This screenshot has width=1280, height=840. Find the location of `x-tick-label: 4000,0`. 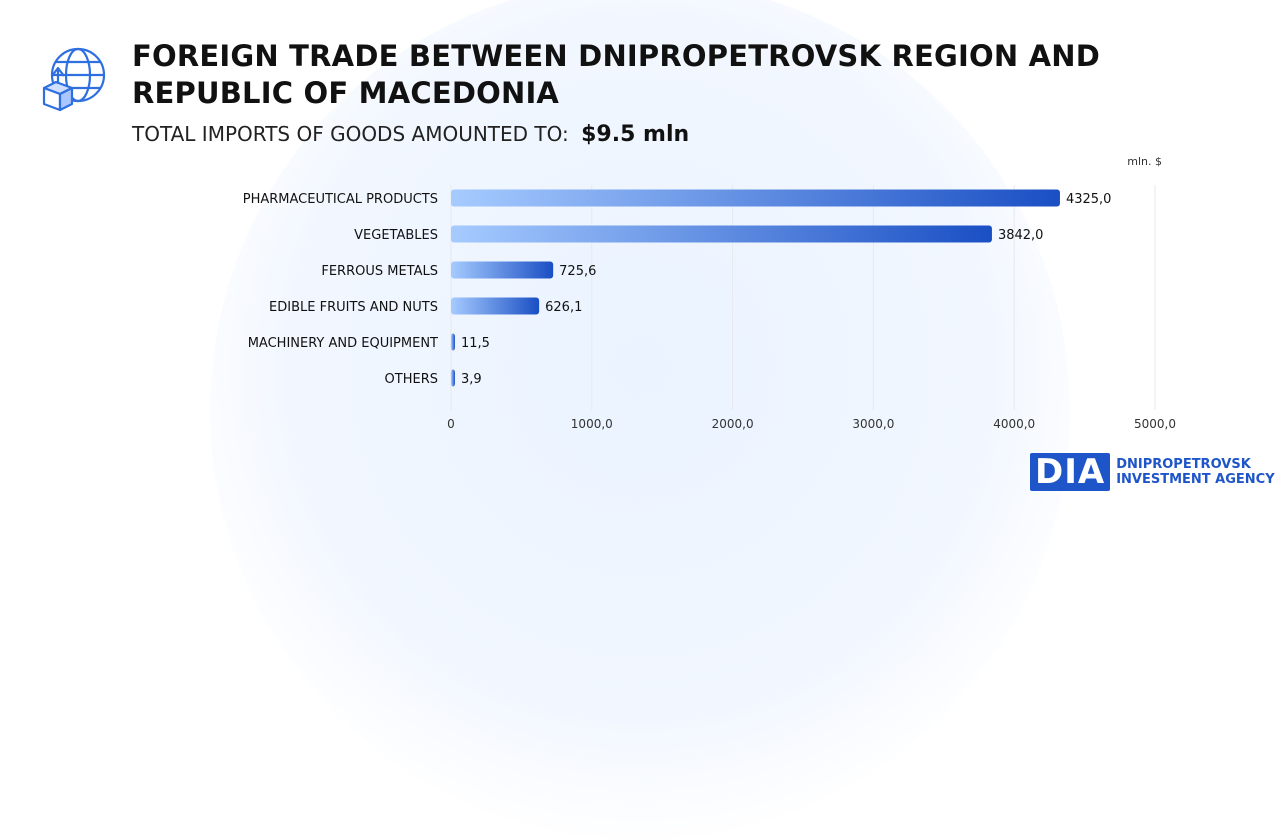

x-tick-label: 4000,0 is located at coordinates (1014, 424).